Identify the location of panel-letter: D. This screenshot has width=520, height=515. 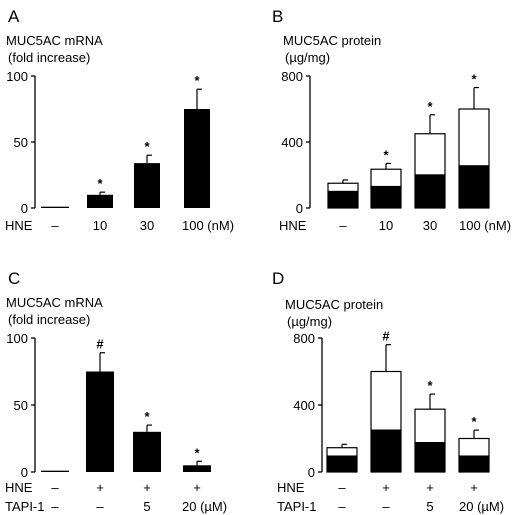
(278, 278).